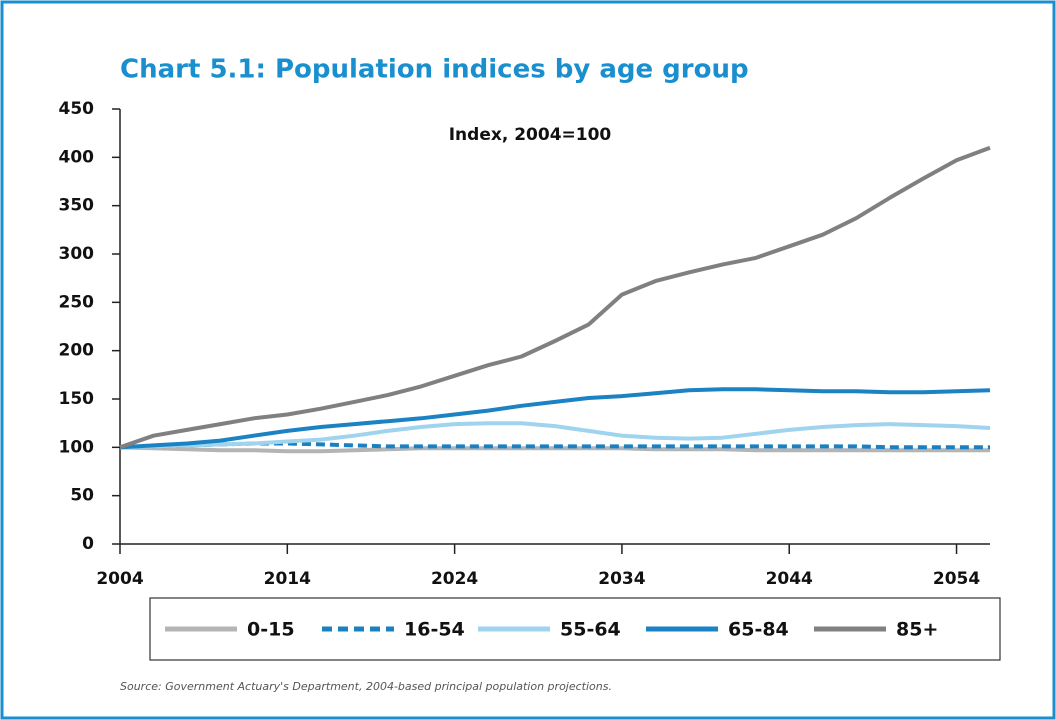 The width and height of the screenshot is (1056, 720). Describe the element at coordinates (119, 579) in the screenshot. I see `x-tick-label: 2004` at that location.